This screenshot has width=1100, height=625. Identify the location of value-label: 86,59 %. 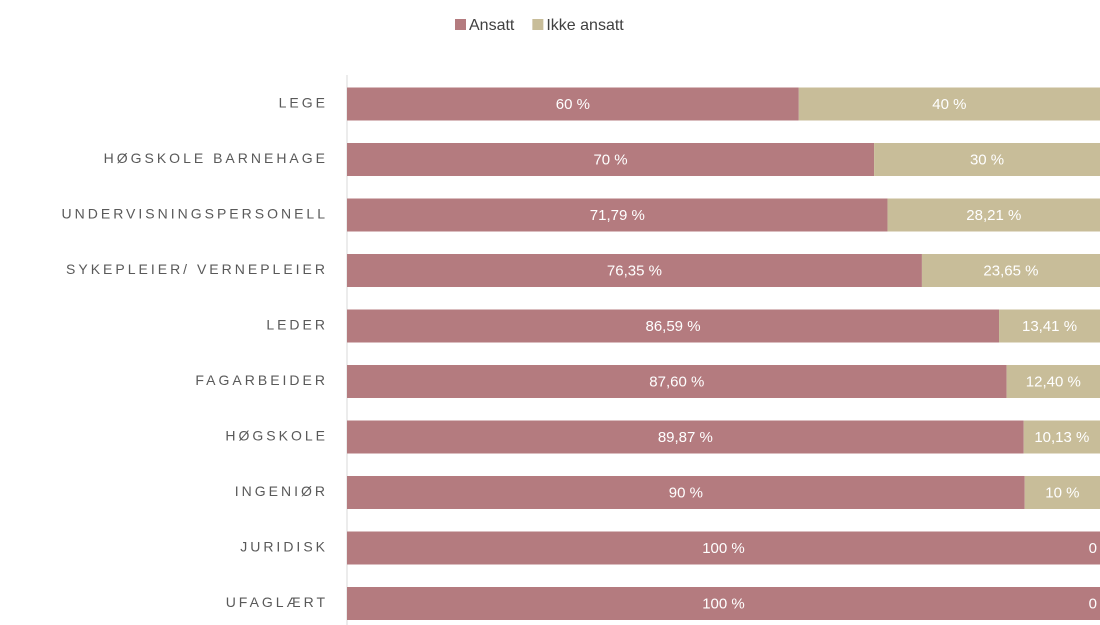
(672, 326).